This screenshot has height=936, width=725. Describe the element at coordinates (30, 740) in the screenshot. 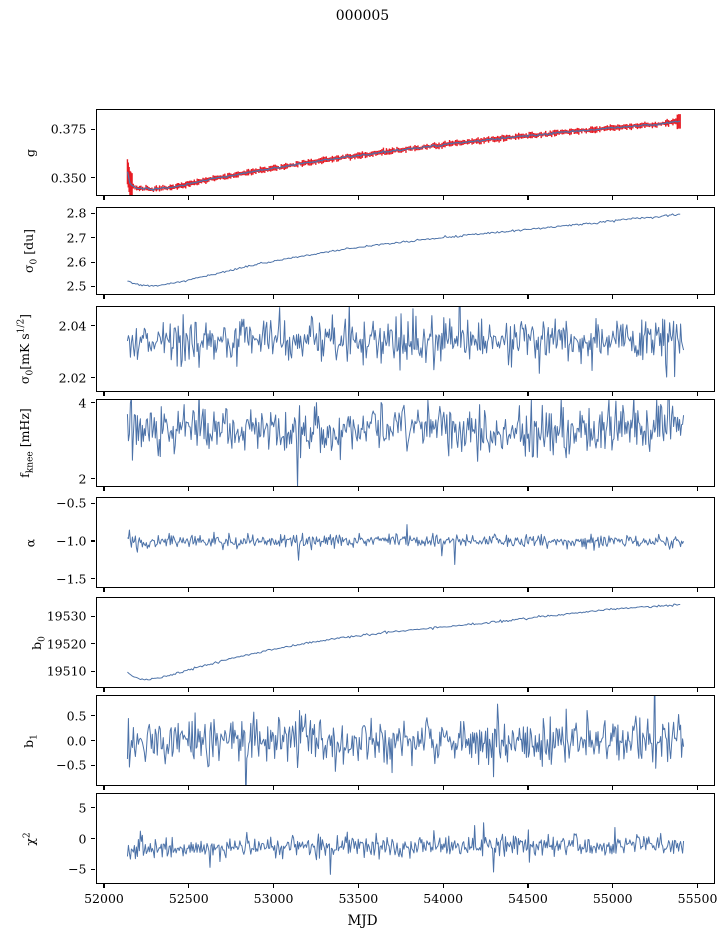

I see `y-axis-label: b1` at that location.